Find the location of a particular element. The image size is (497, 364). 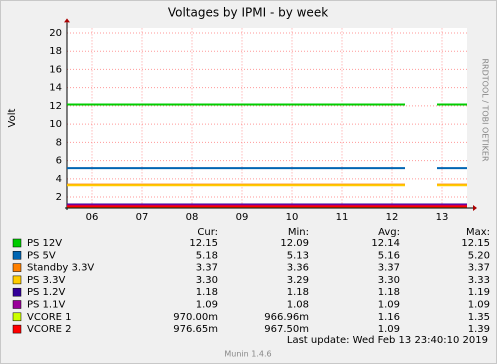

legend-value: 3.29 is located at coordinates (298, 280).